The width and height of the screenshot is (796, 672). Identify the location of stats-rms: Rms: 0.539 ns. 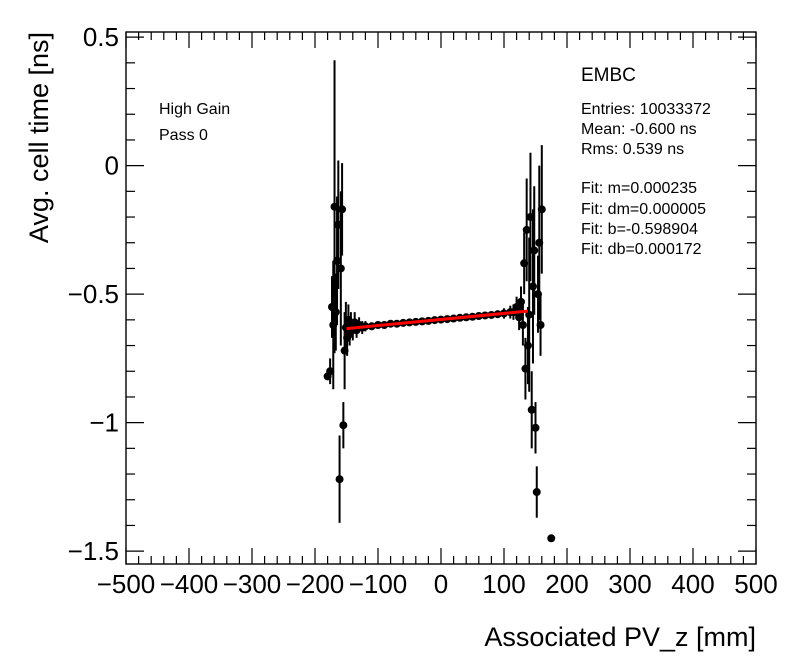
(632, 149).